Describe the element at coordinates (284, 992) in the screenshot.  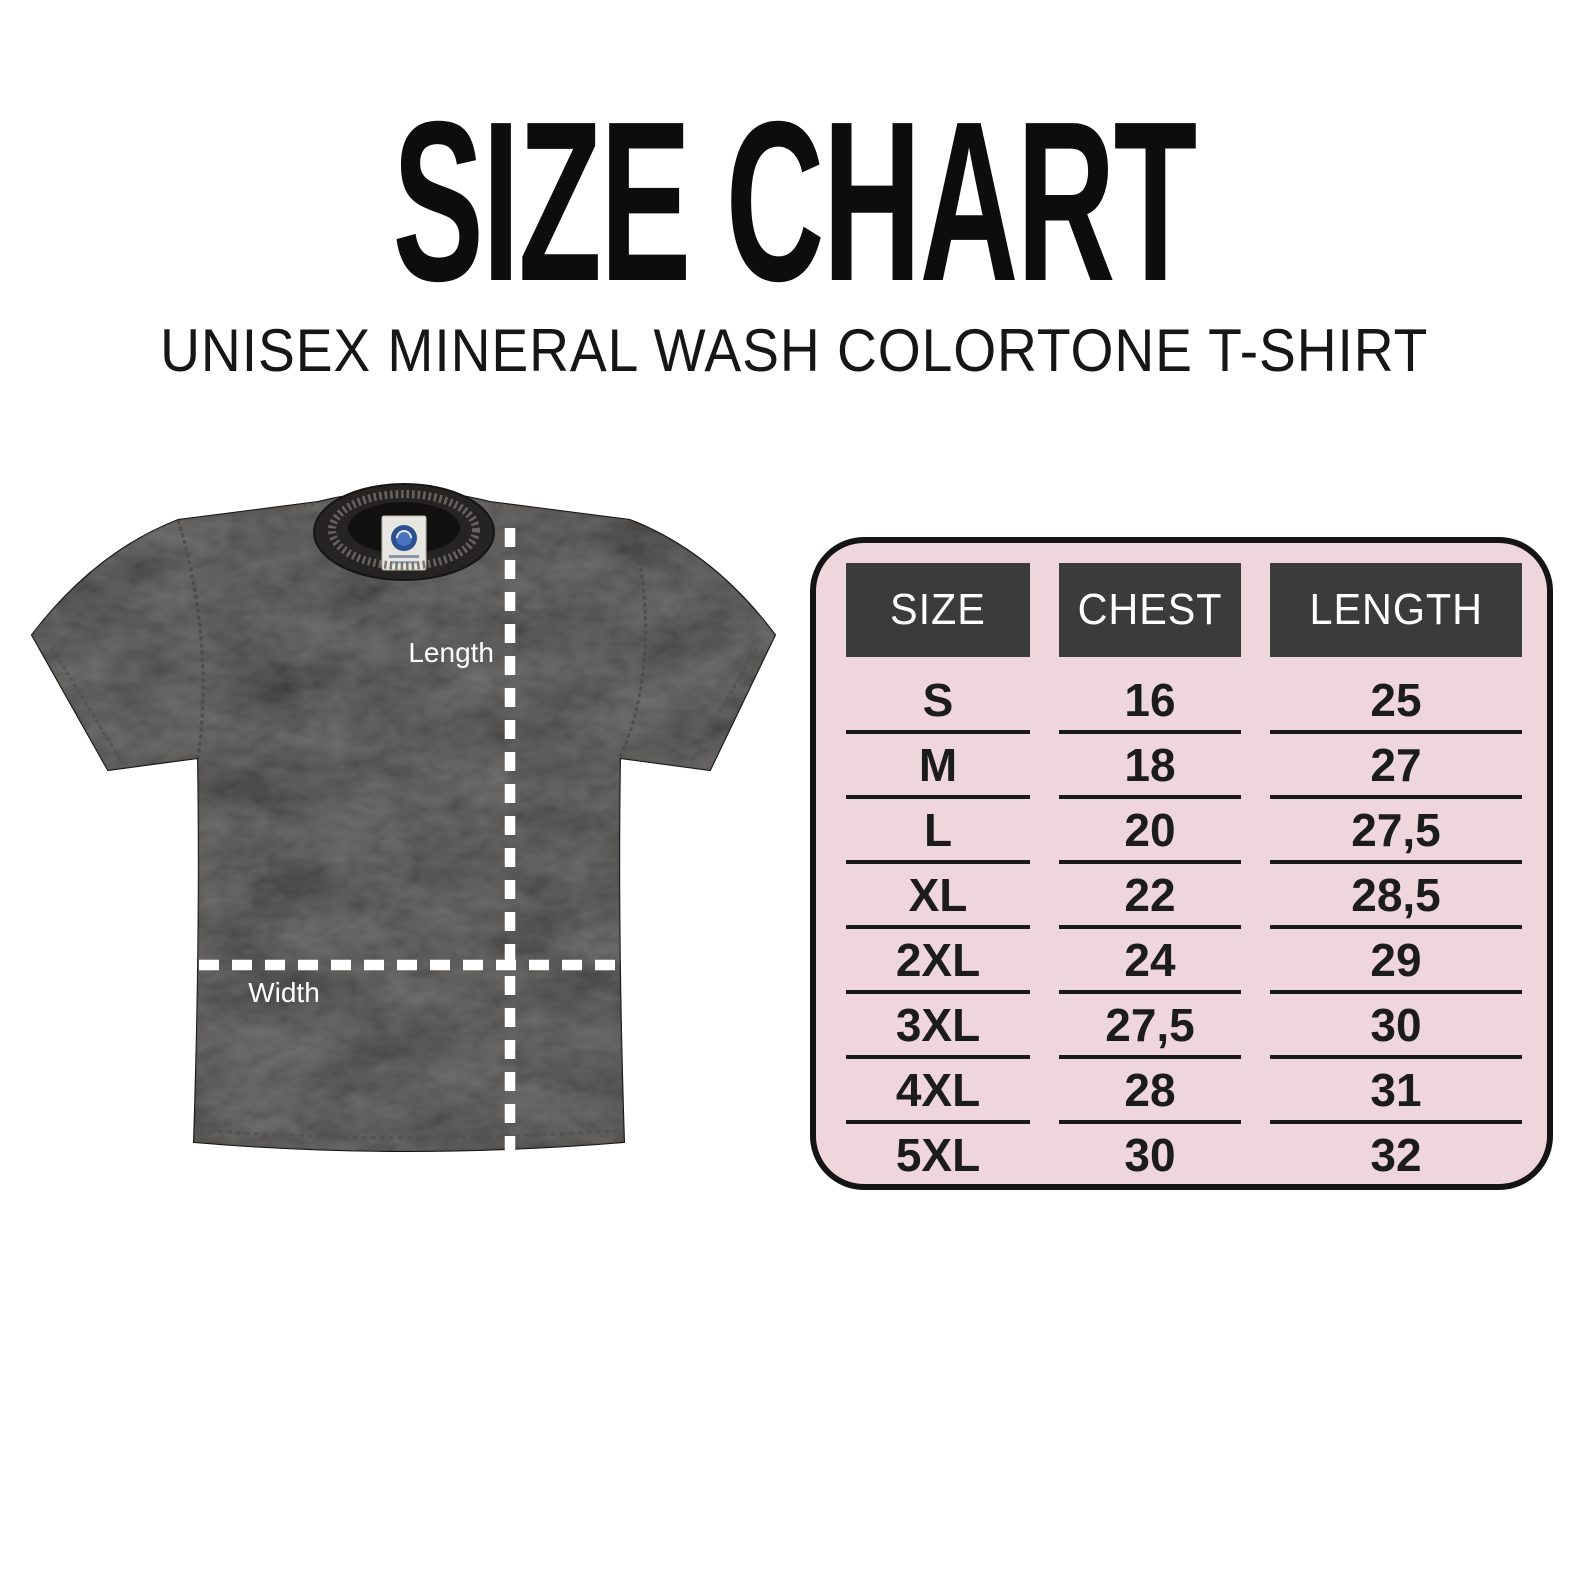
I see `width-label: Width` at that location.